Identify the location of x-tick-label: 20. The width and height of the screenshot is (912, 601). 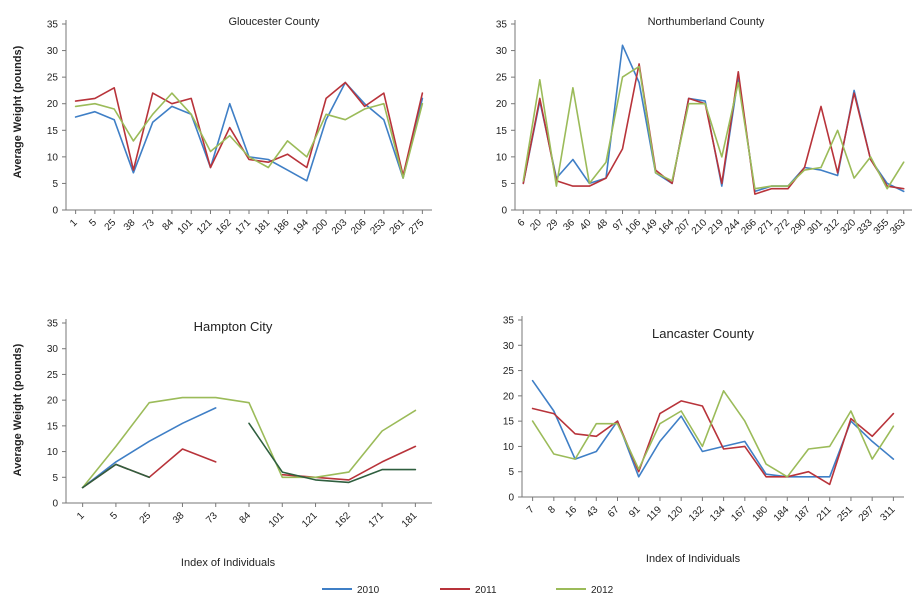
(536, 225).